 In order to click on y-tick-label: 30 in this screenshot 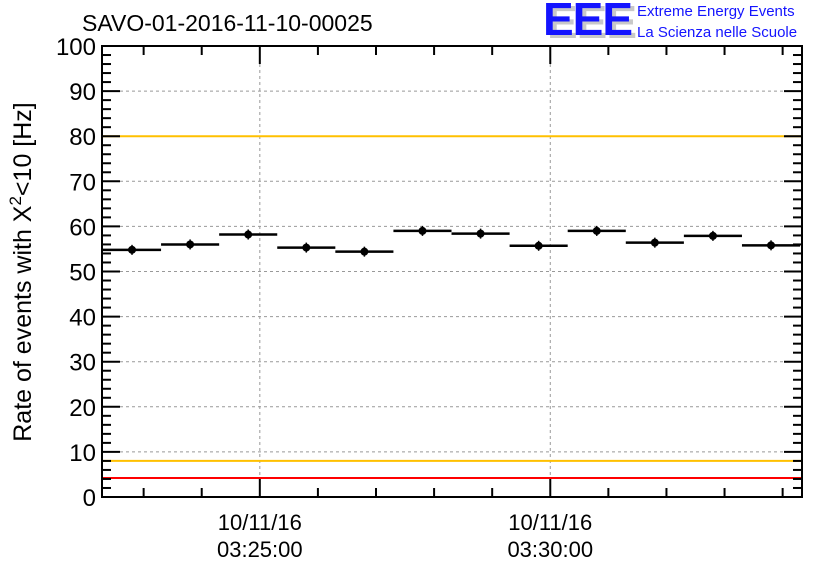, I will do `click(82, 363)`.